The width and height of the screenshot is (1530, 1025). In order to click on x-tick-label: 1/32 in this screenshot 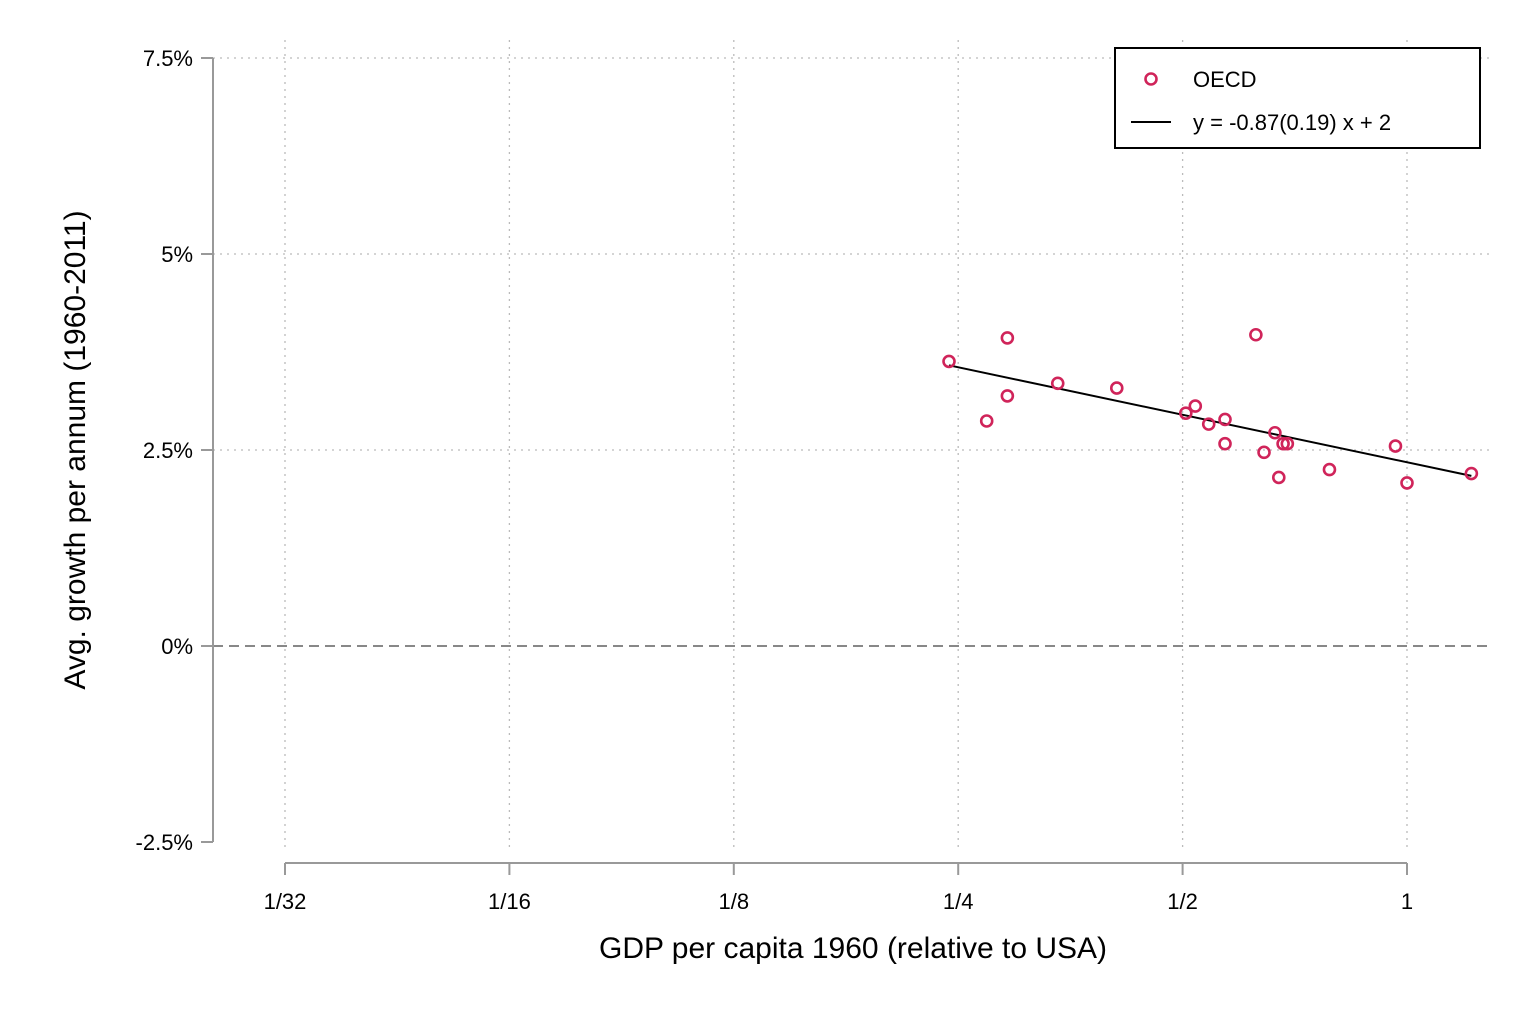, I will do `click(285, 901)`.